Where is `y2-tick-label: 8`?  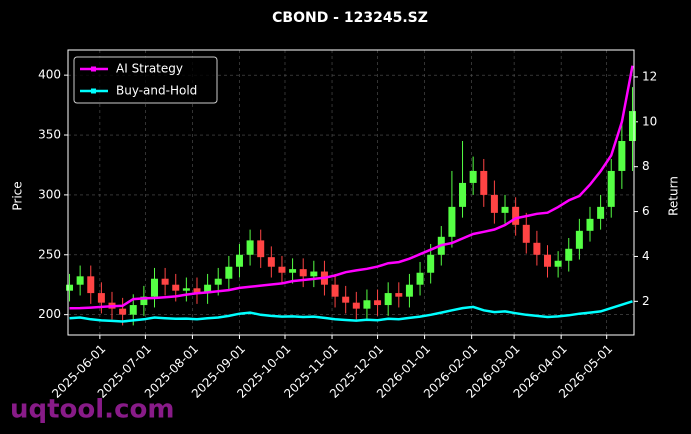 y2-tick-label: 8 is located at coordinates (646, 166).